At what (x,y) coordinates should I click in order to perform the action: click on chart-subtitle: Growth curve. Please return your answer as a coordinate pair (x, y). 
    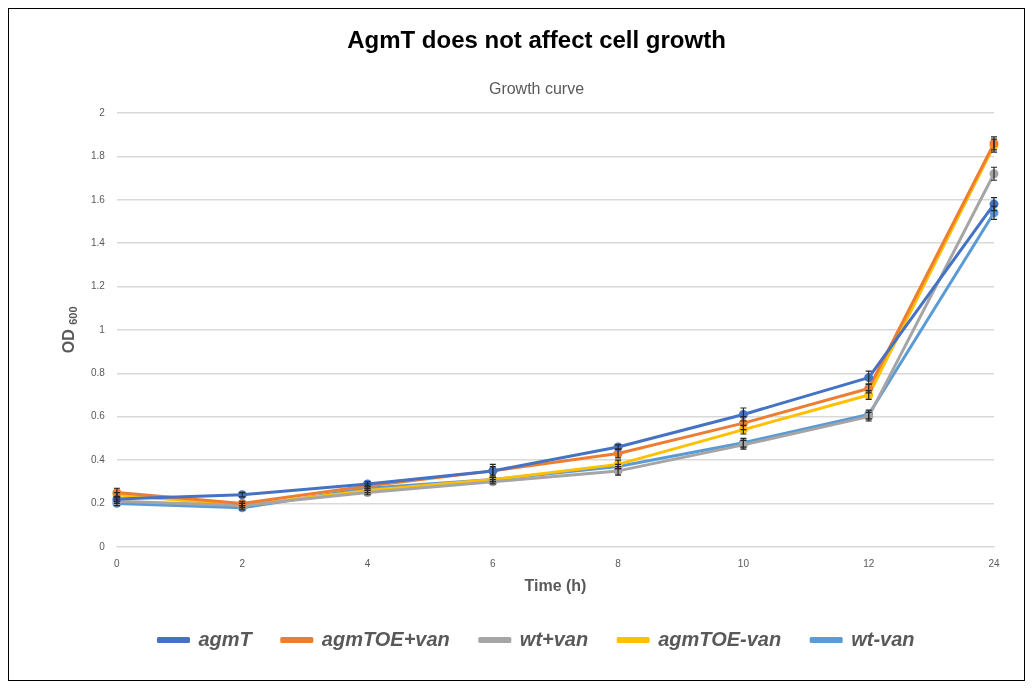
    Looking at the image, I should click on (536, 88).